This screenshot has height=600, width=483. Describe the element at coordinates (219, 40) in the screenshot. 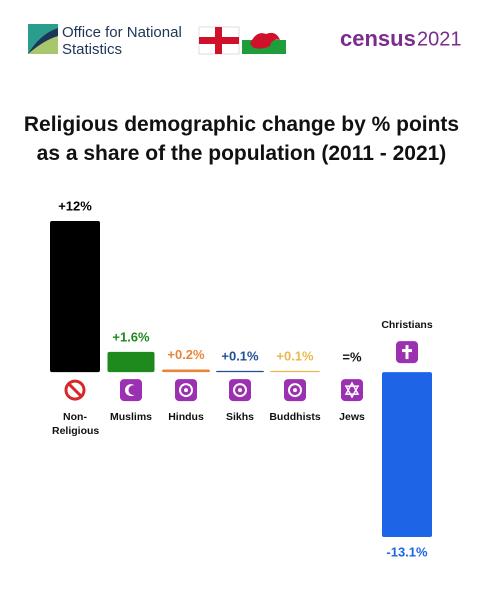

I see `england-flag` at that location.